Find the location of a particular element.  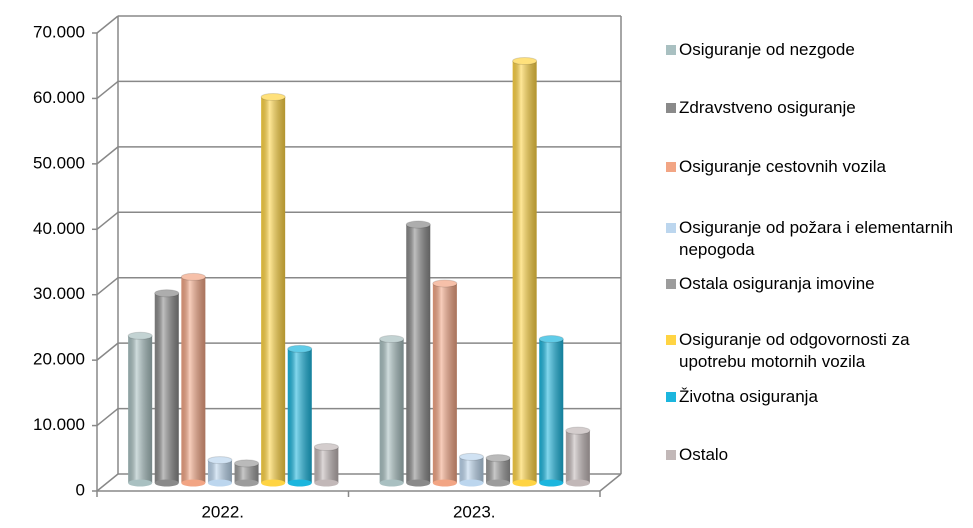

legend-label: Ostalo is located at coordinates (704, 454).